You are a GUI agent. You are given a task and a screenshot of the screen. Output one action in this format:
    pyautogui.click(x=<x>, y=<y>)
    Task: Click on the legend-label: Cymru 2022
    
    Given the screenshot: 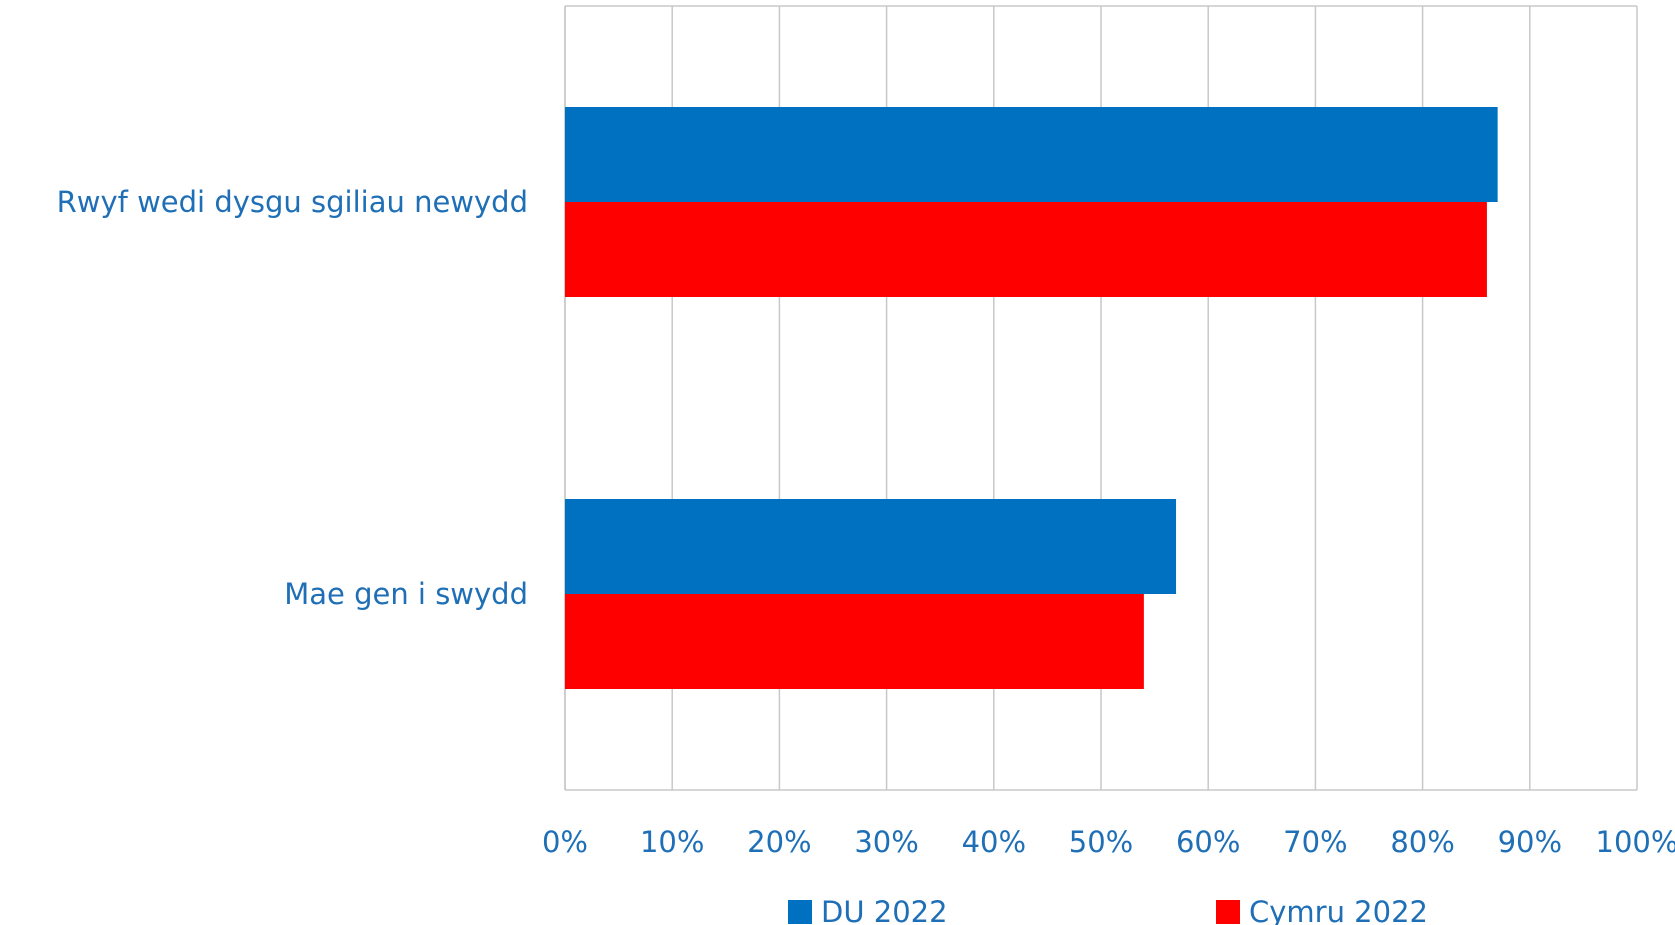 What is the action you would take?
    pyautogui.click(x=1338, y=910)
    